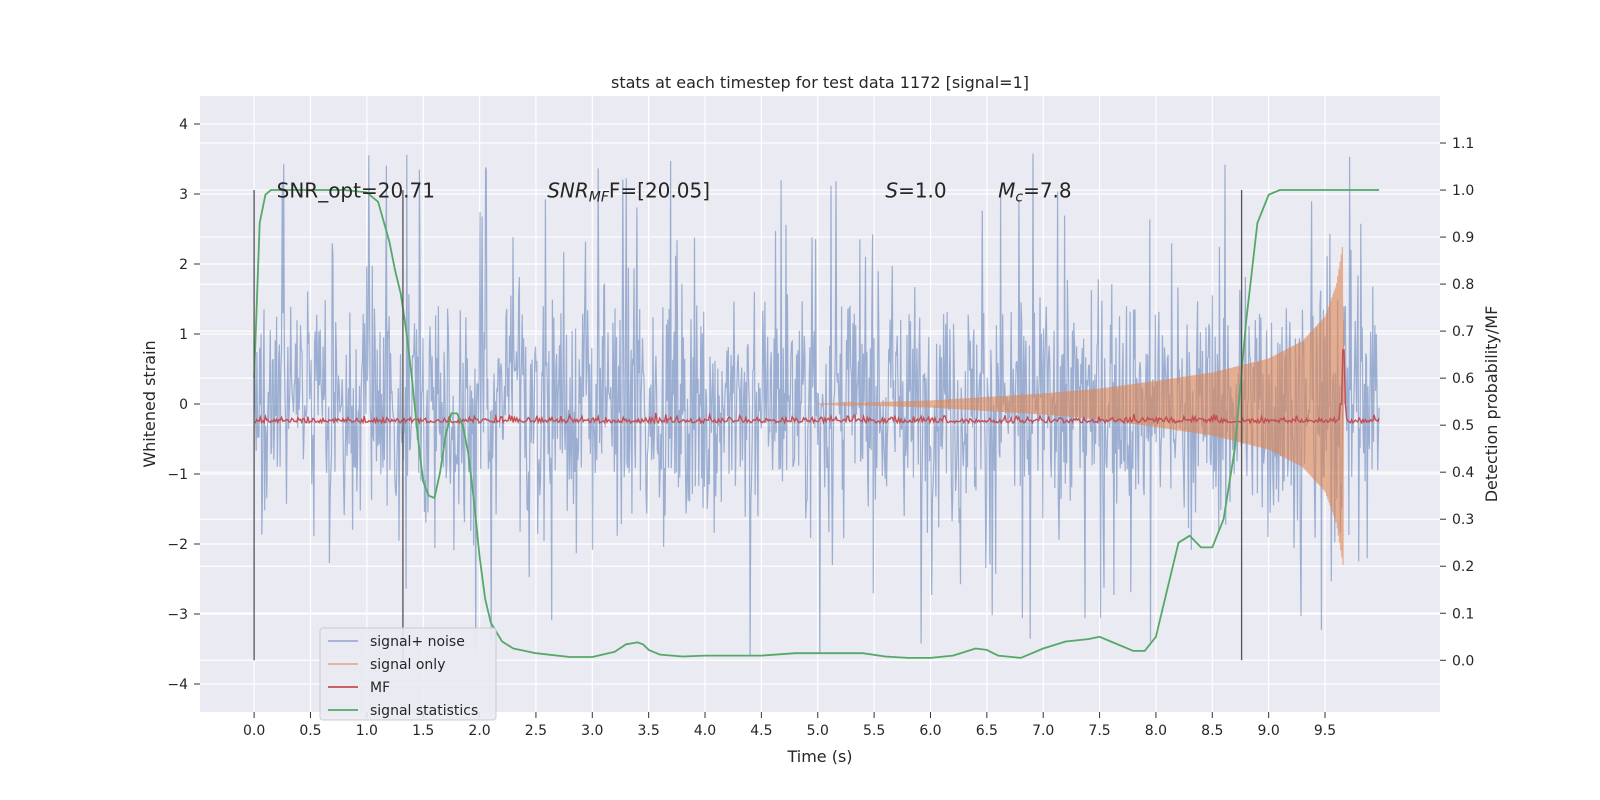 This screenshot has height=800, width=1600. I want to click on x-tick-label: 1.0, so click(367, 731).